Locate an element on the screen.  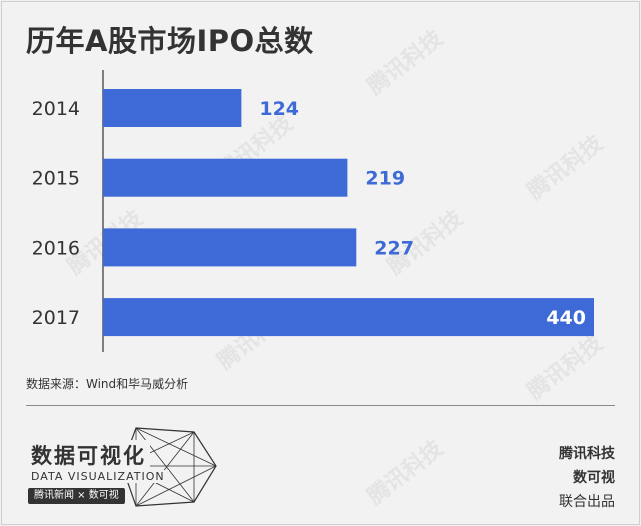
y-tick-label: 2016 is located at coordinates (56, 248).